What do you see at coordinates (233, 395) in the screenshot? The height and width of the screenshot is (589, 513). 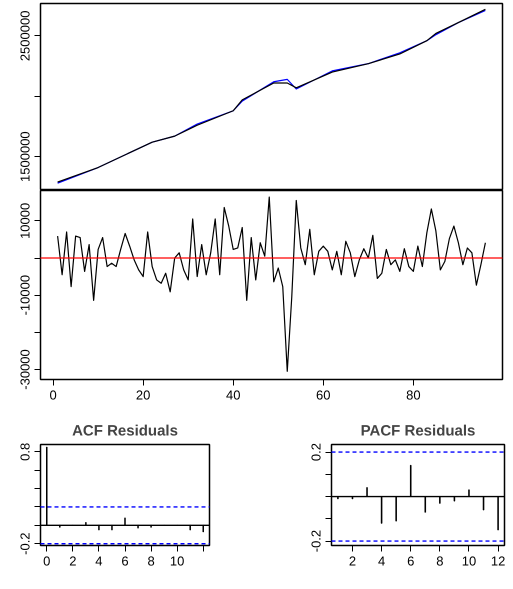 I see `x-tick-label: 40` at bounding box center [233, 395].